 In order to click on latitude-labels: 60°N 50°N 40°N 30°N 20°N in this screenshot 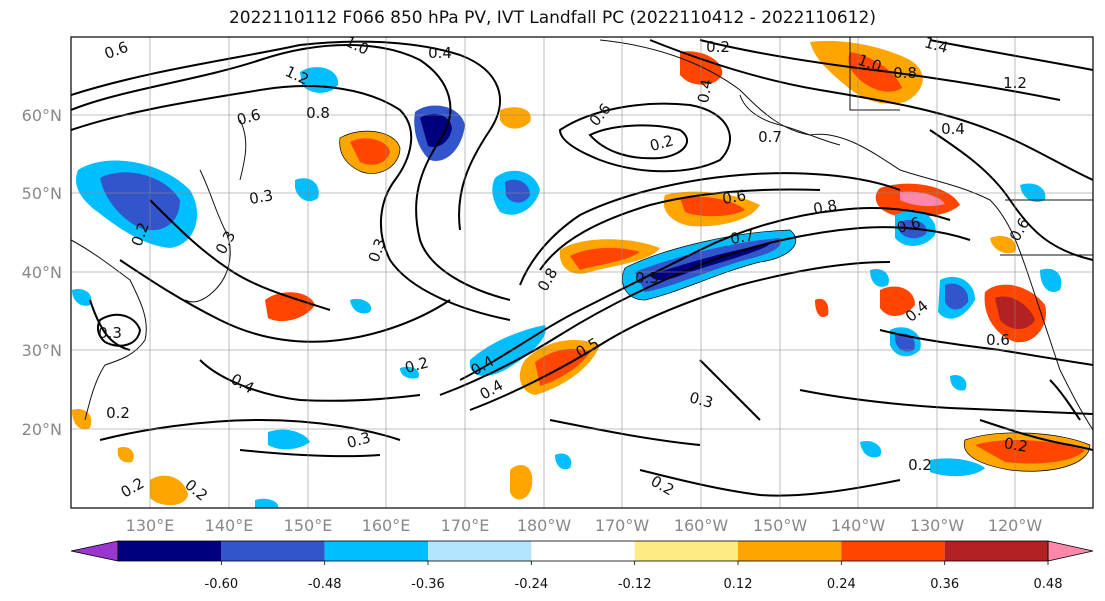, I will do `click(42, 272)`.